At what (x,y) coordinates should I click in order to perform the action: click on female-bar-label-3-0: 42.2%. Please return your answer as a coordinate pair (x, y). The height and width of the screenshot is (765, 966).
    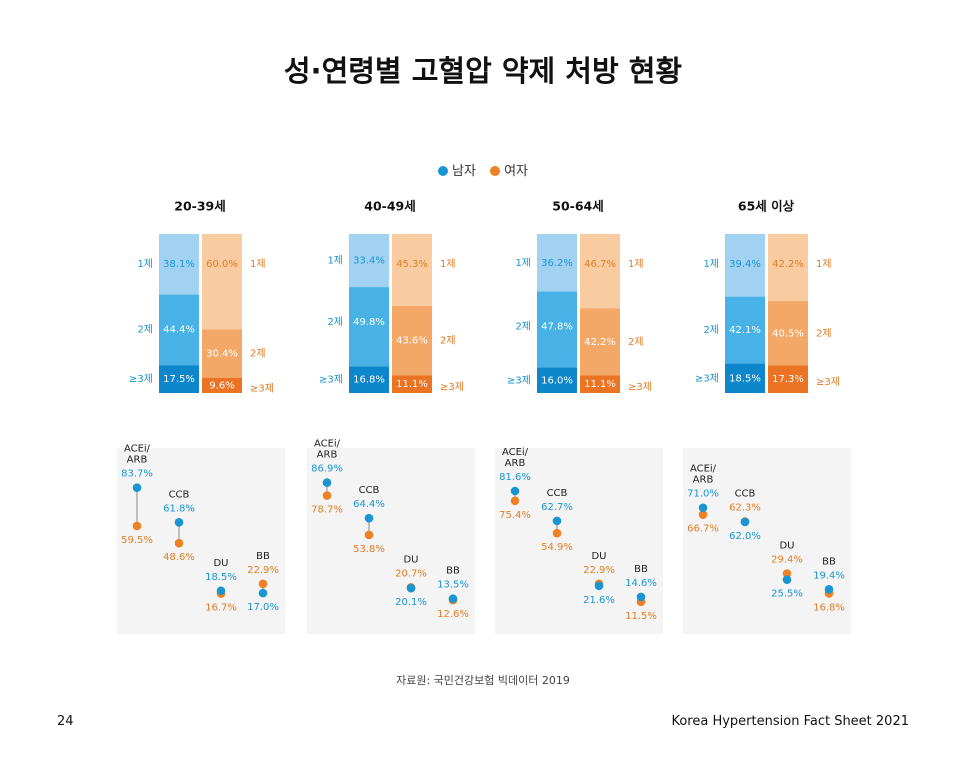
    Looking at the image, I should click on (788, 264).